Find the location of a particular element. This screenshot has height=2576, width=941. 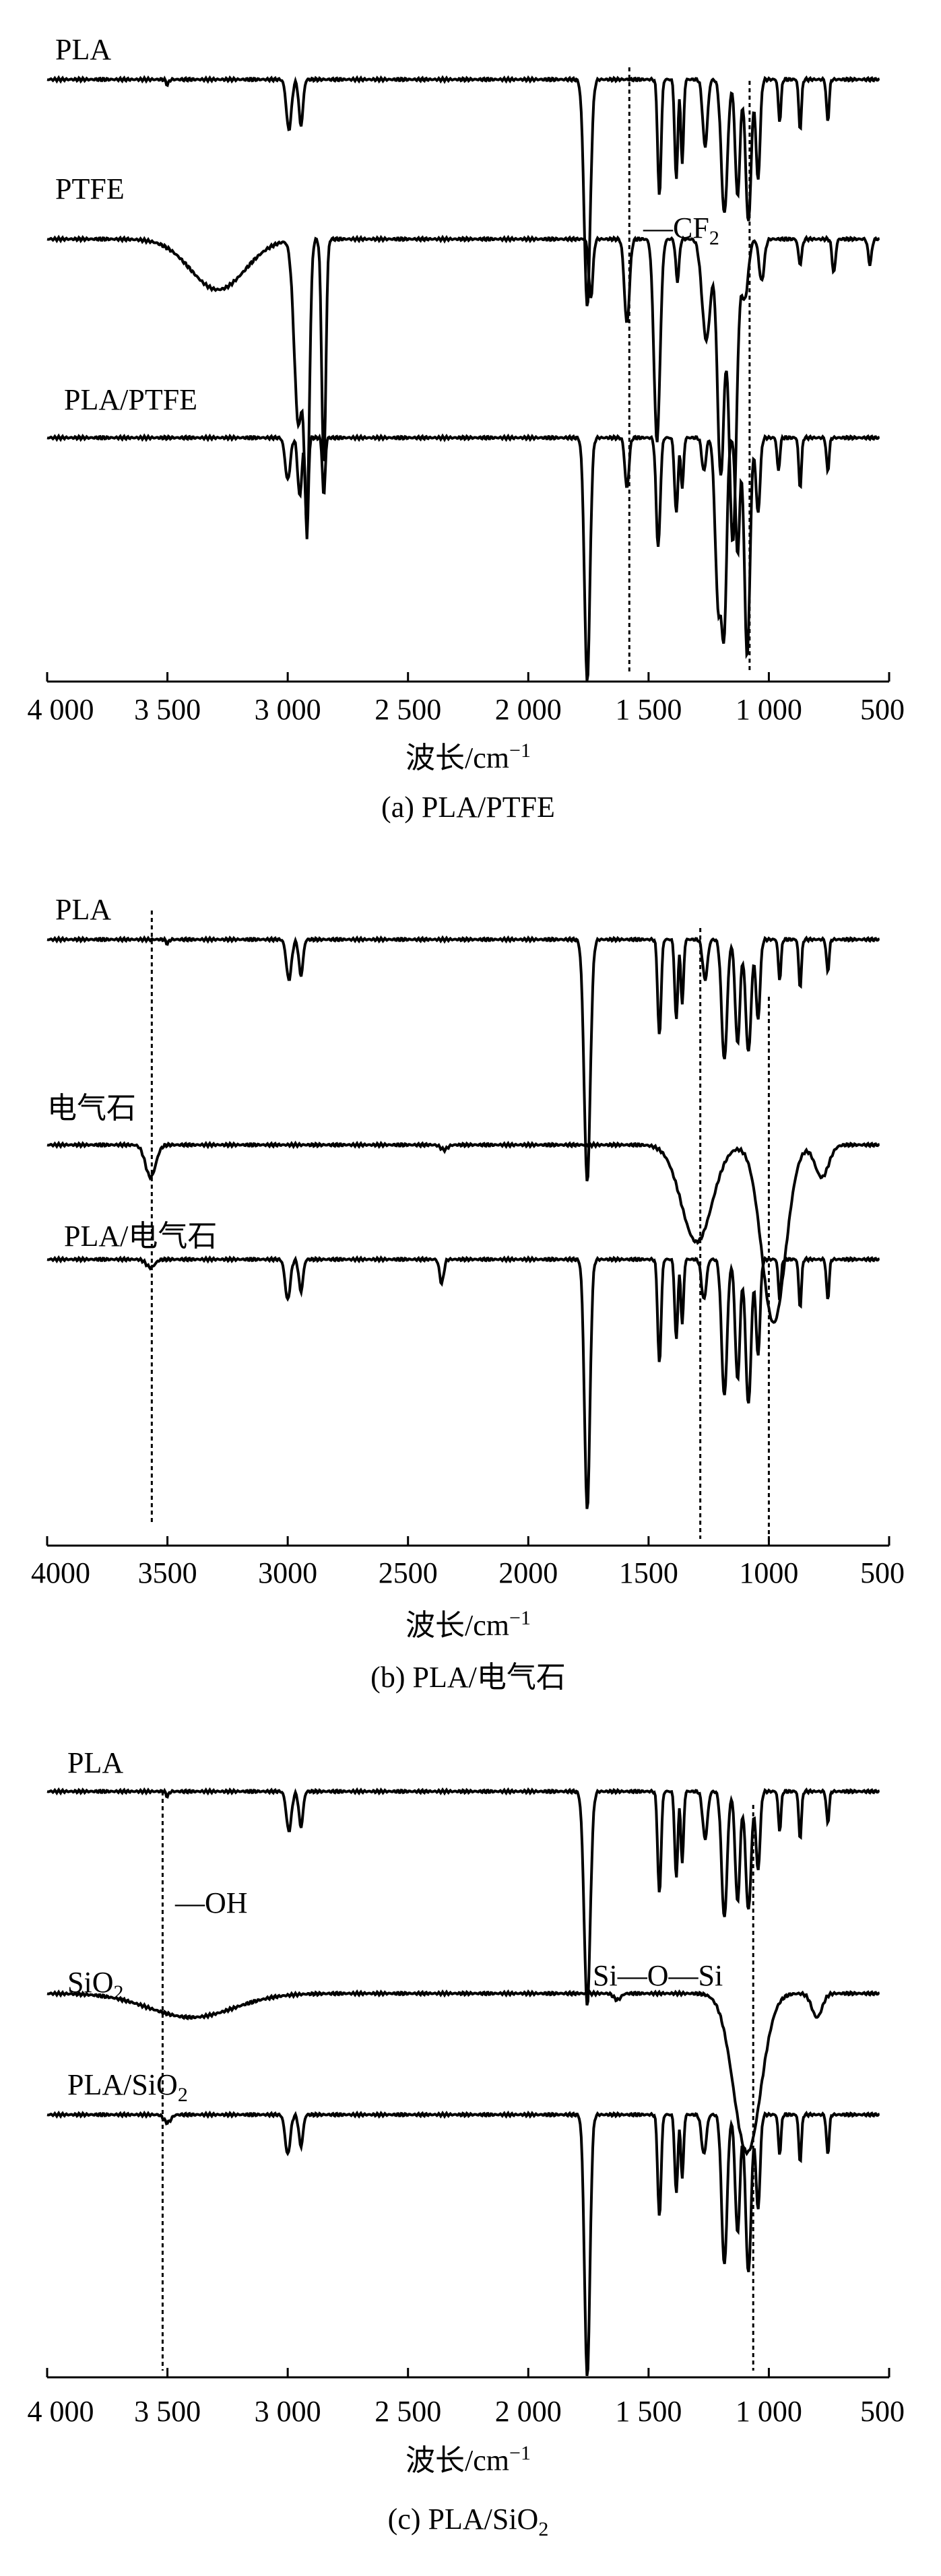

panel-a-x-tick-label-4: 2 500 is located at coordinates (408, 709).